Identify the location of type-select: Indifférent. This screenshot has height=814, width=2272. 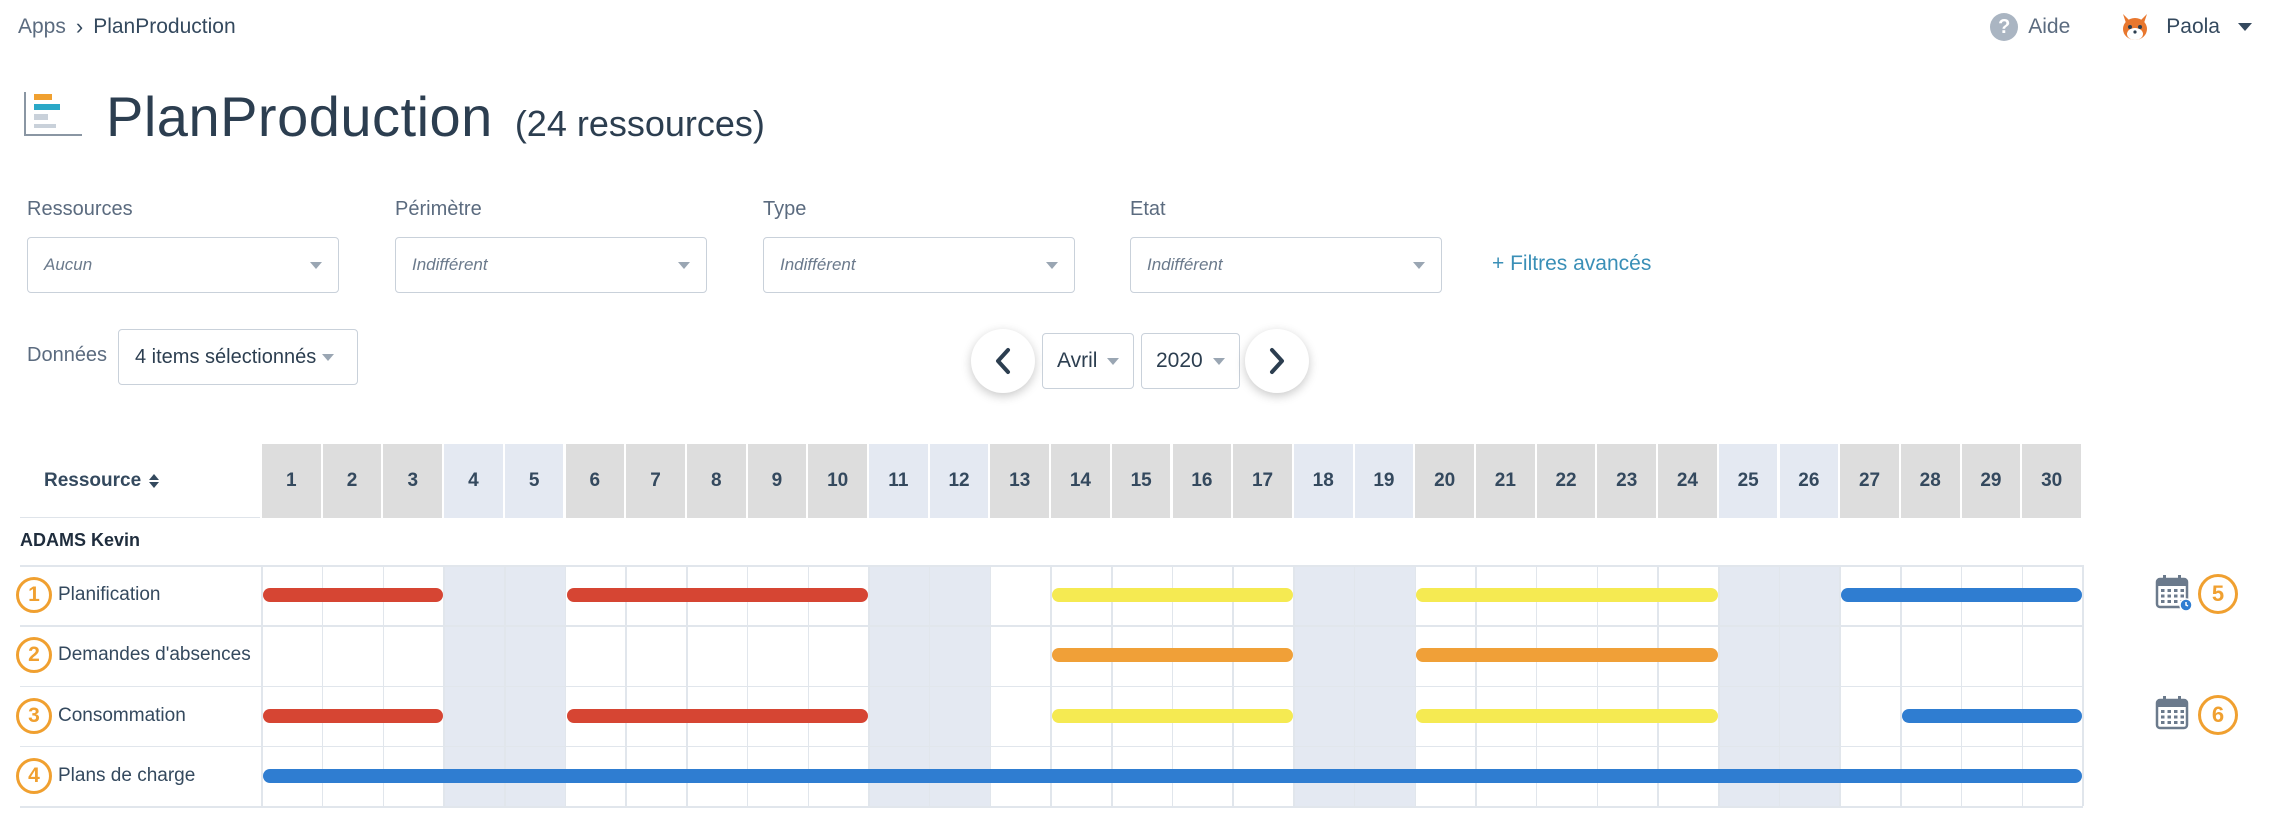
(919, 265).